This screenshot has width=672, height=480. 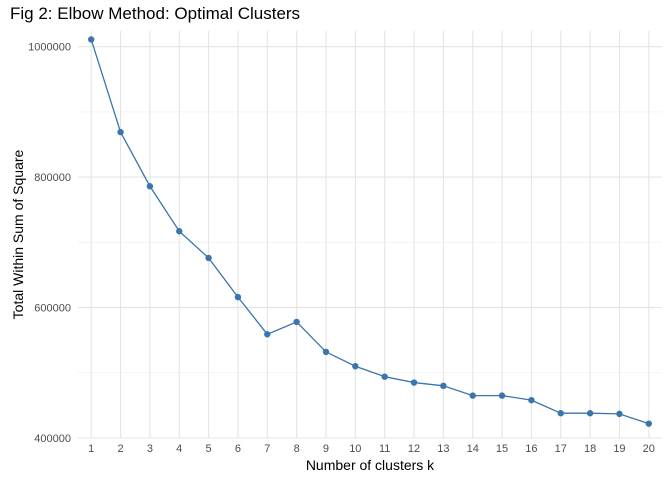 I want to click on x-tick-label: 8, so click(x=297, y=449).